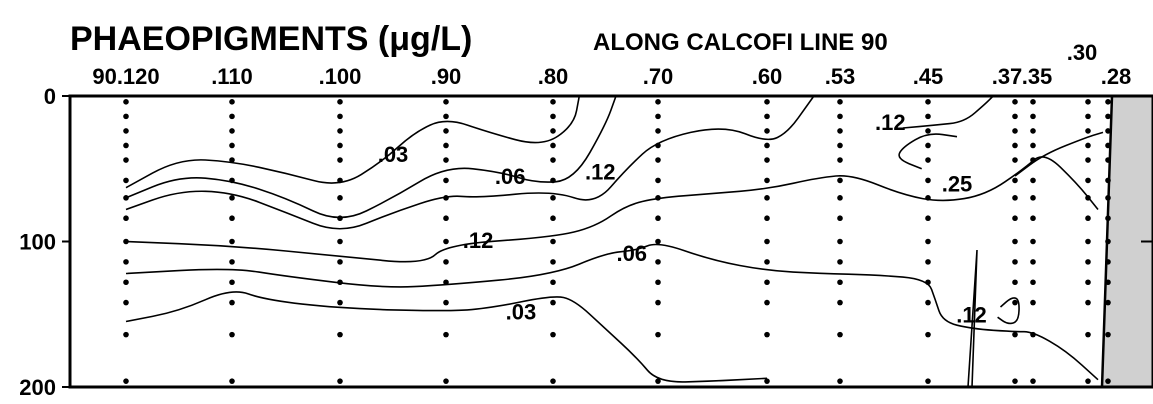 This screenshot has width=1153, height=404. I want to click on station-label: 90.120, so click(125, 76).